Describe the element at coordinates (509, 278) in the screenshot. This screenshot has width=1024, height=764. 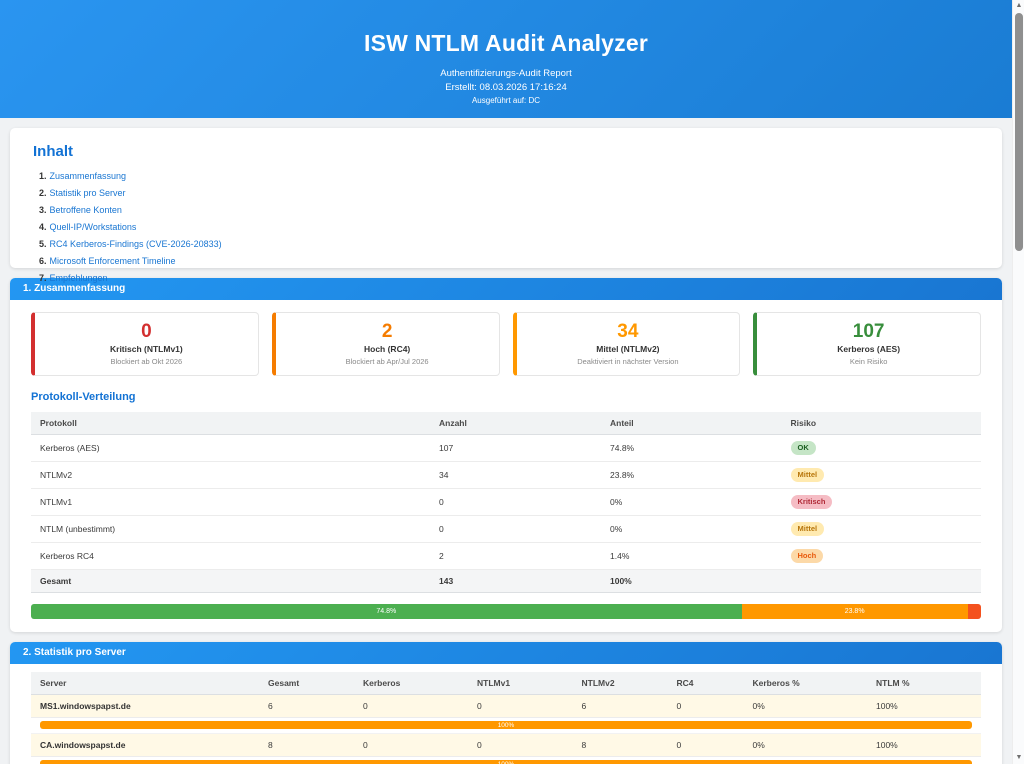
I see `toc-item: 7. Empfehlungen` at that location.